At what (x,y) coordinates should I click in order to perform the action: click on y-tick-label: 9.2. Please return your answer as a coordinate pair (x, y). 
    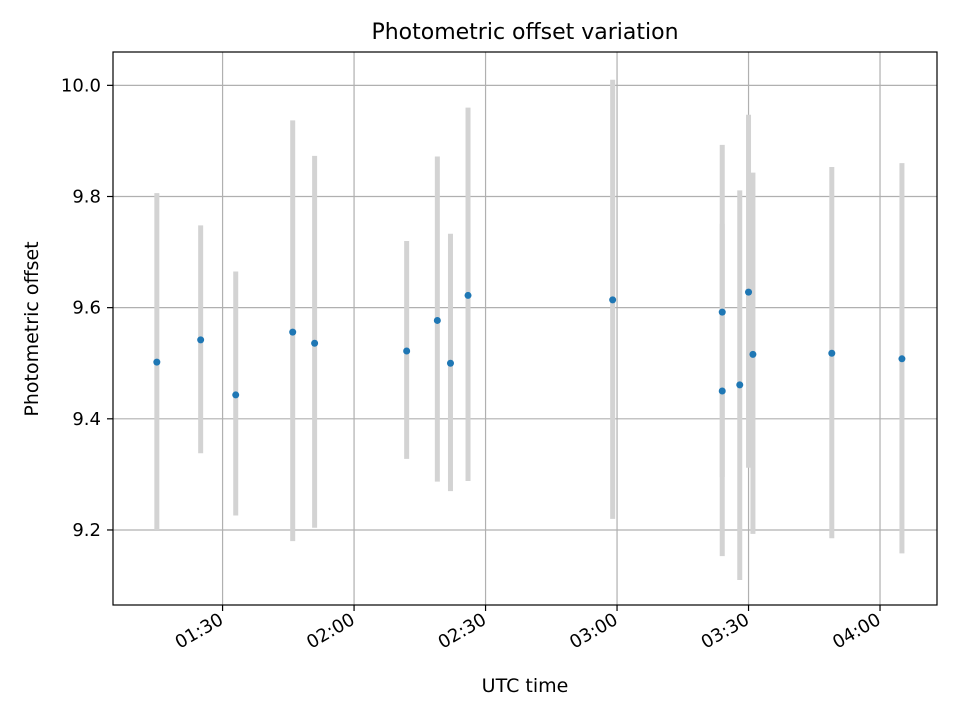
    Looking at the image, I should click on (86, 530).